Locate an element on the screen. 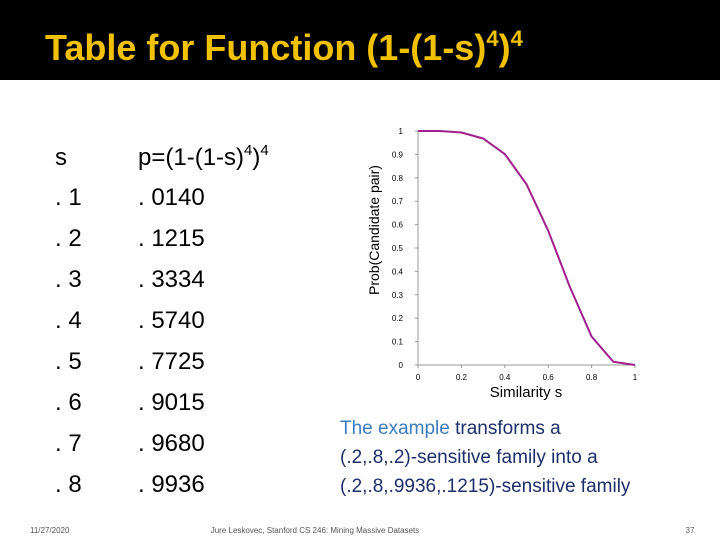 This screenshot has width=720, height=540. y-axis-label: Prob(Candidate pair) is located at coordinates (374, 230).